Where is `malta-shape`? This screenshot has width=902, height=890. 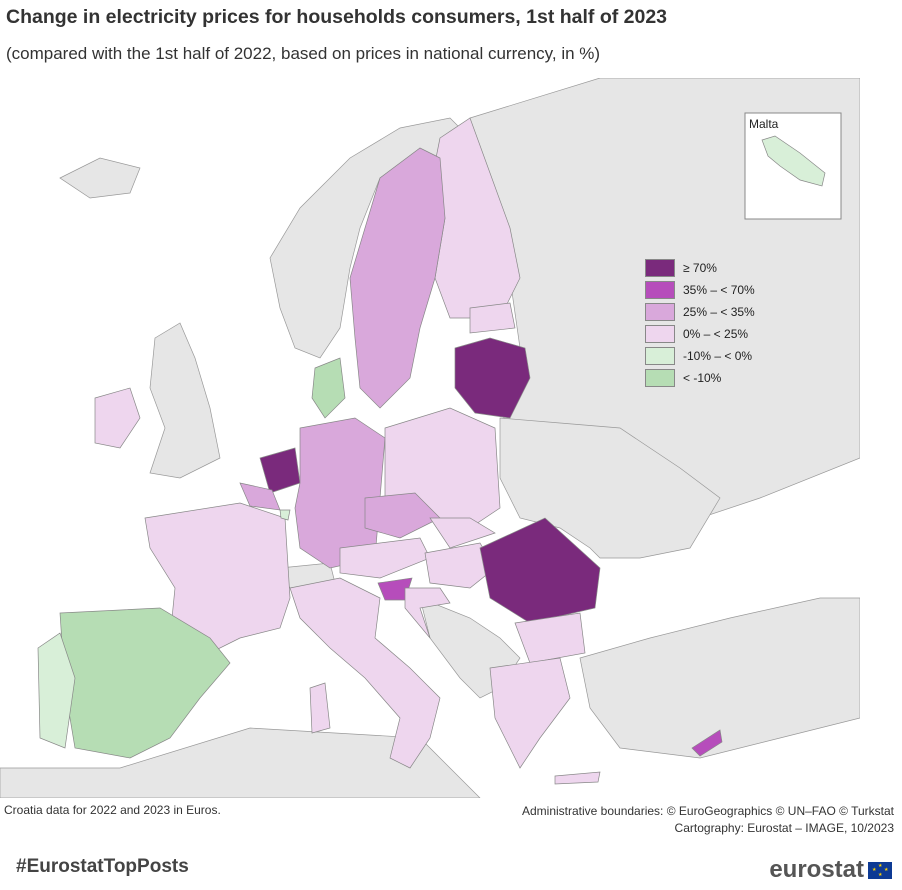
malta-shape is located at coordinates (793, 161).